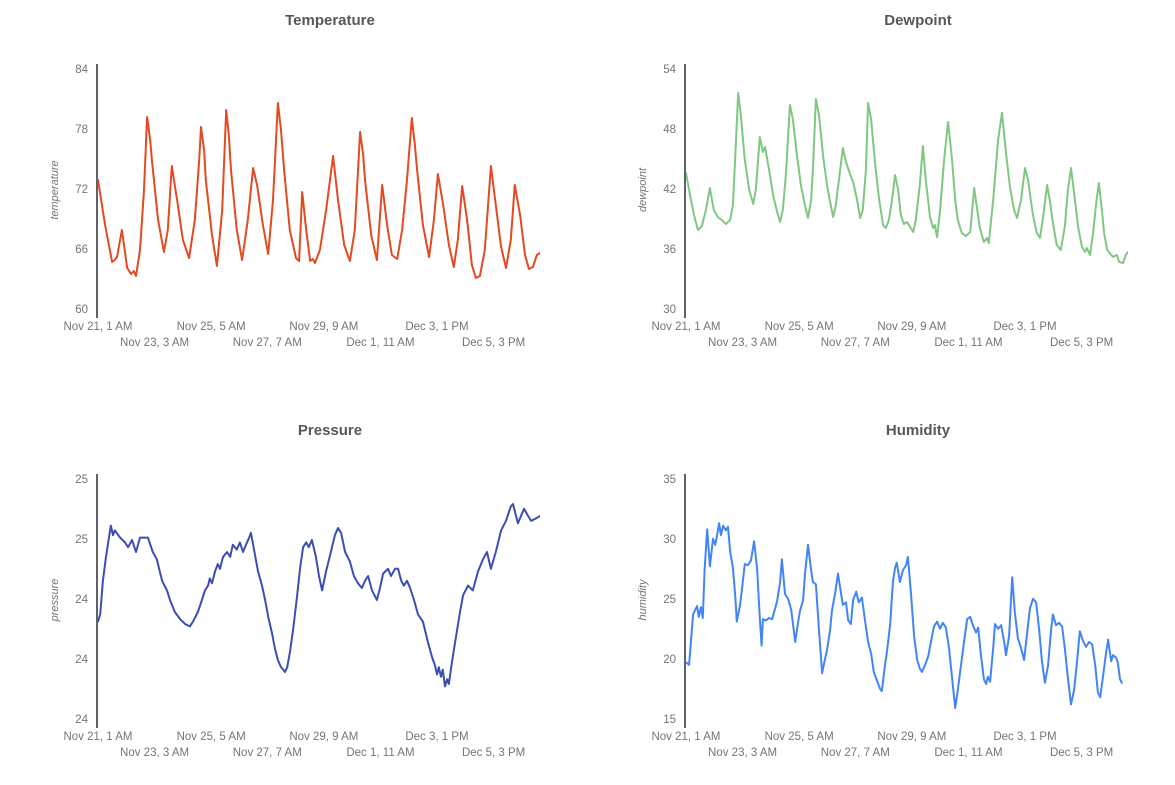 The height and width of the screenshot is (785, 1175). I want to click on temperature-chart, so click(319, 195).